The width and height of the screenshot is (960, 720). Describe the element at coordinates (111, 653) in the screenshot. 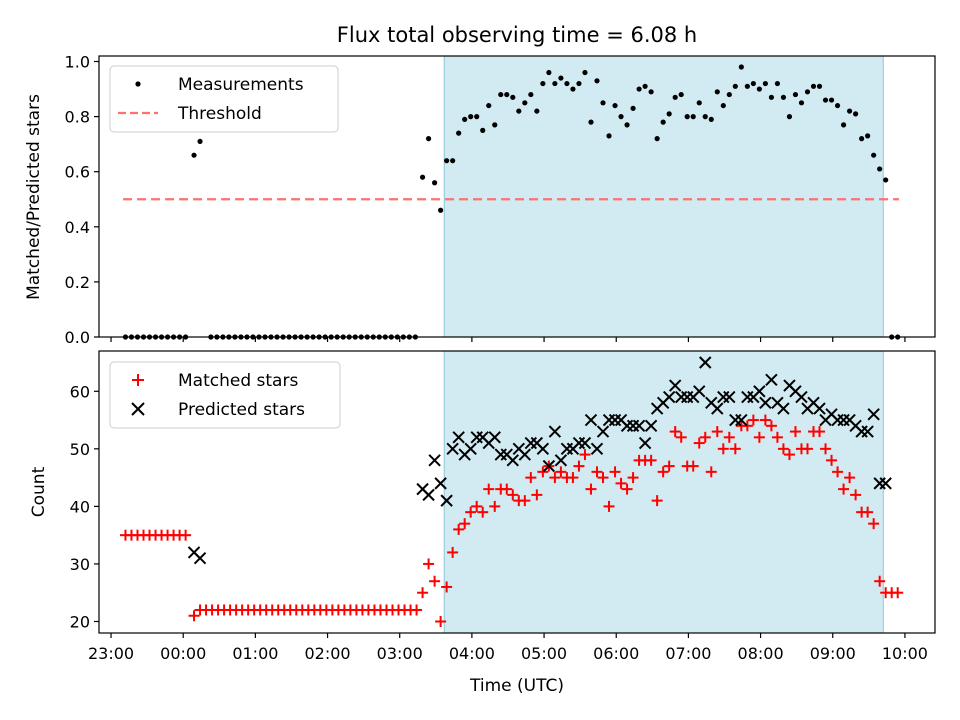

I see `x-tick-label: 23:00` at that location.